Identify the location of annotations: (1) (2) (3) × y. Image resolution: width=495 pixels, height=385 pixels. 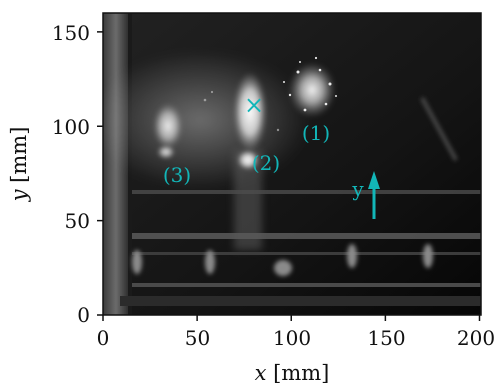
(271, 155).